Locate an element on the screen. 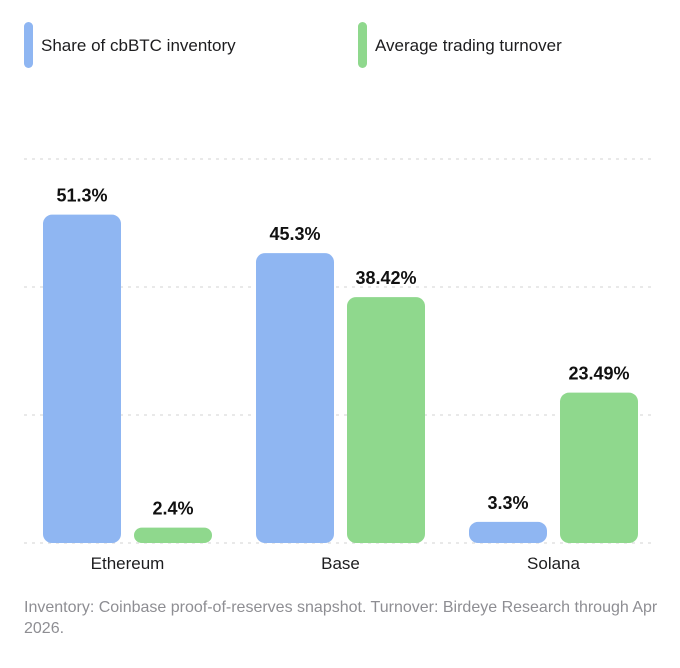 The height and width of the screenshot is (668, 680). legend-label: Average trading turnover is located at coordinates (468, 45).